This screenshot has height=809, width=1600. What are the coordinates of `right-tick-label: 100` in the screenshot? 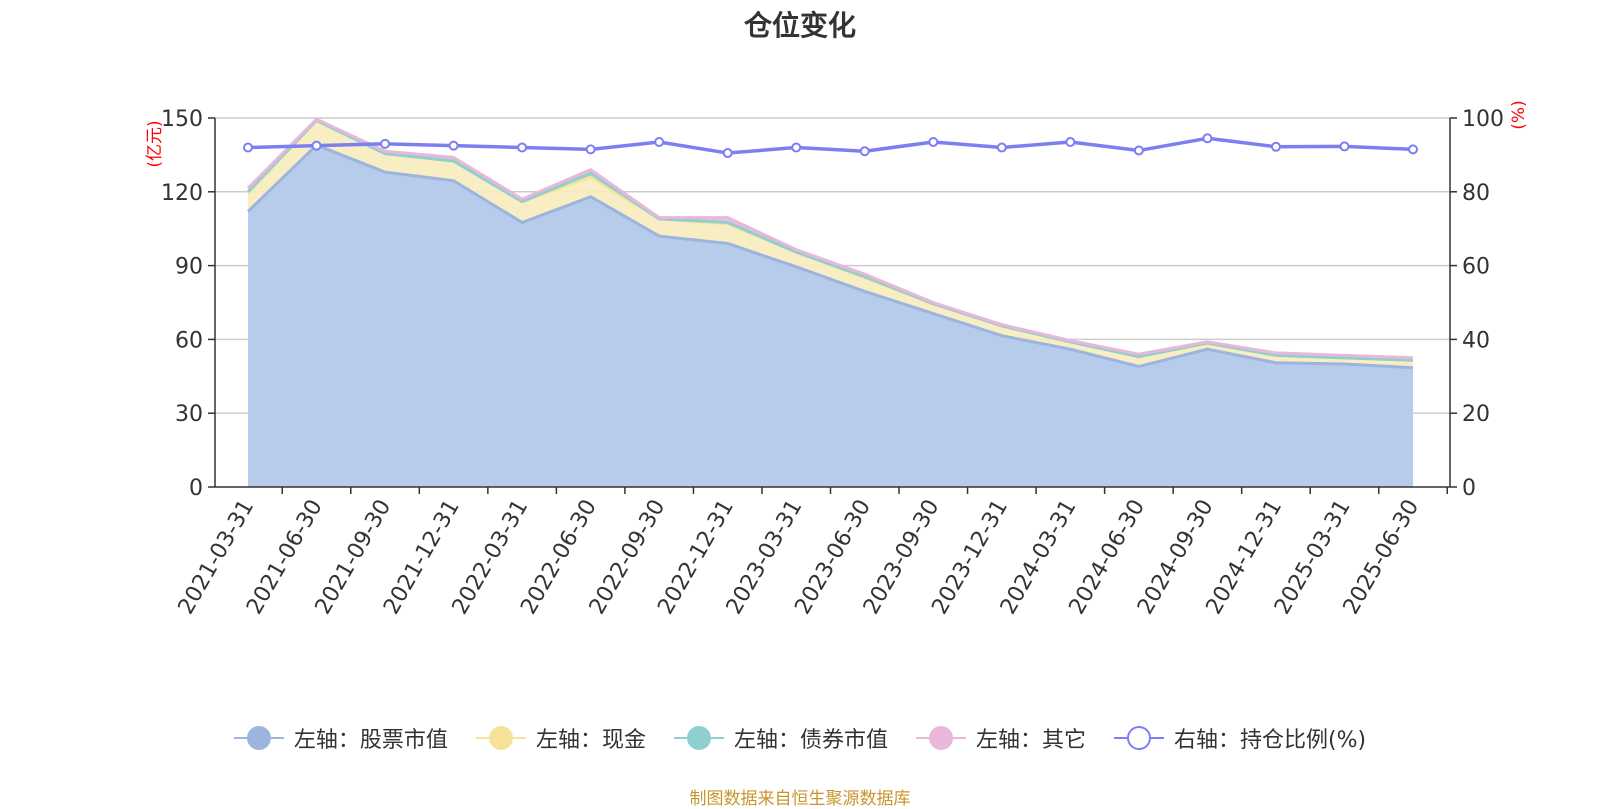 It's located at (1483, 119).